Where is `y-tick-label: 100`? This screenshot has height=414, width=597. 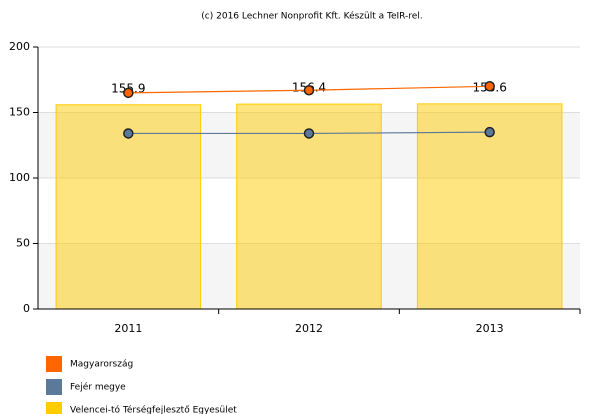 y-tick-label: 100 is located at coordinates (19, 177).